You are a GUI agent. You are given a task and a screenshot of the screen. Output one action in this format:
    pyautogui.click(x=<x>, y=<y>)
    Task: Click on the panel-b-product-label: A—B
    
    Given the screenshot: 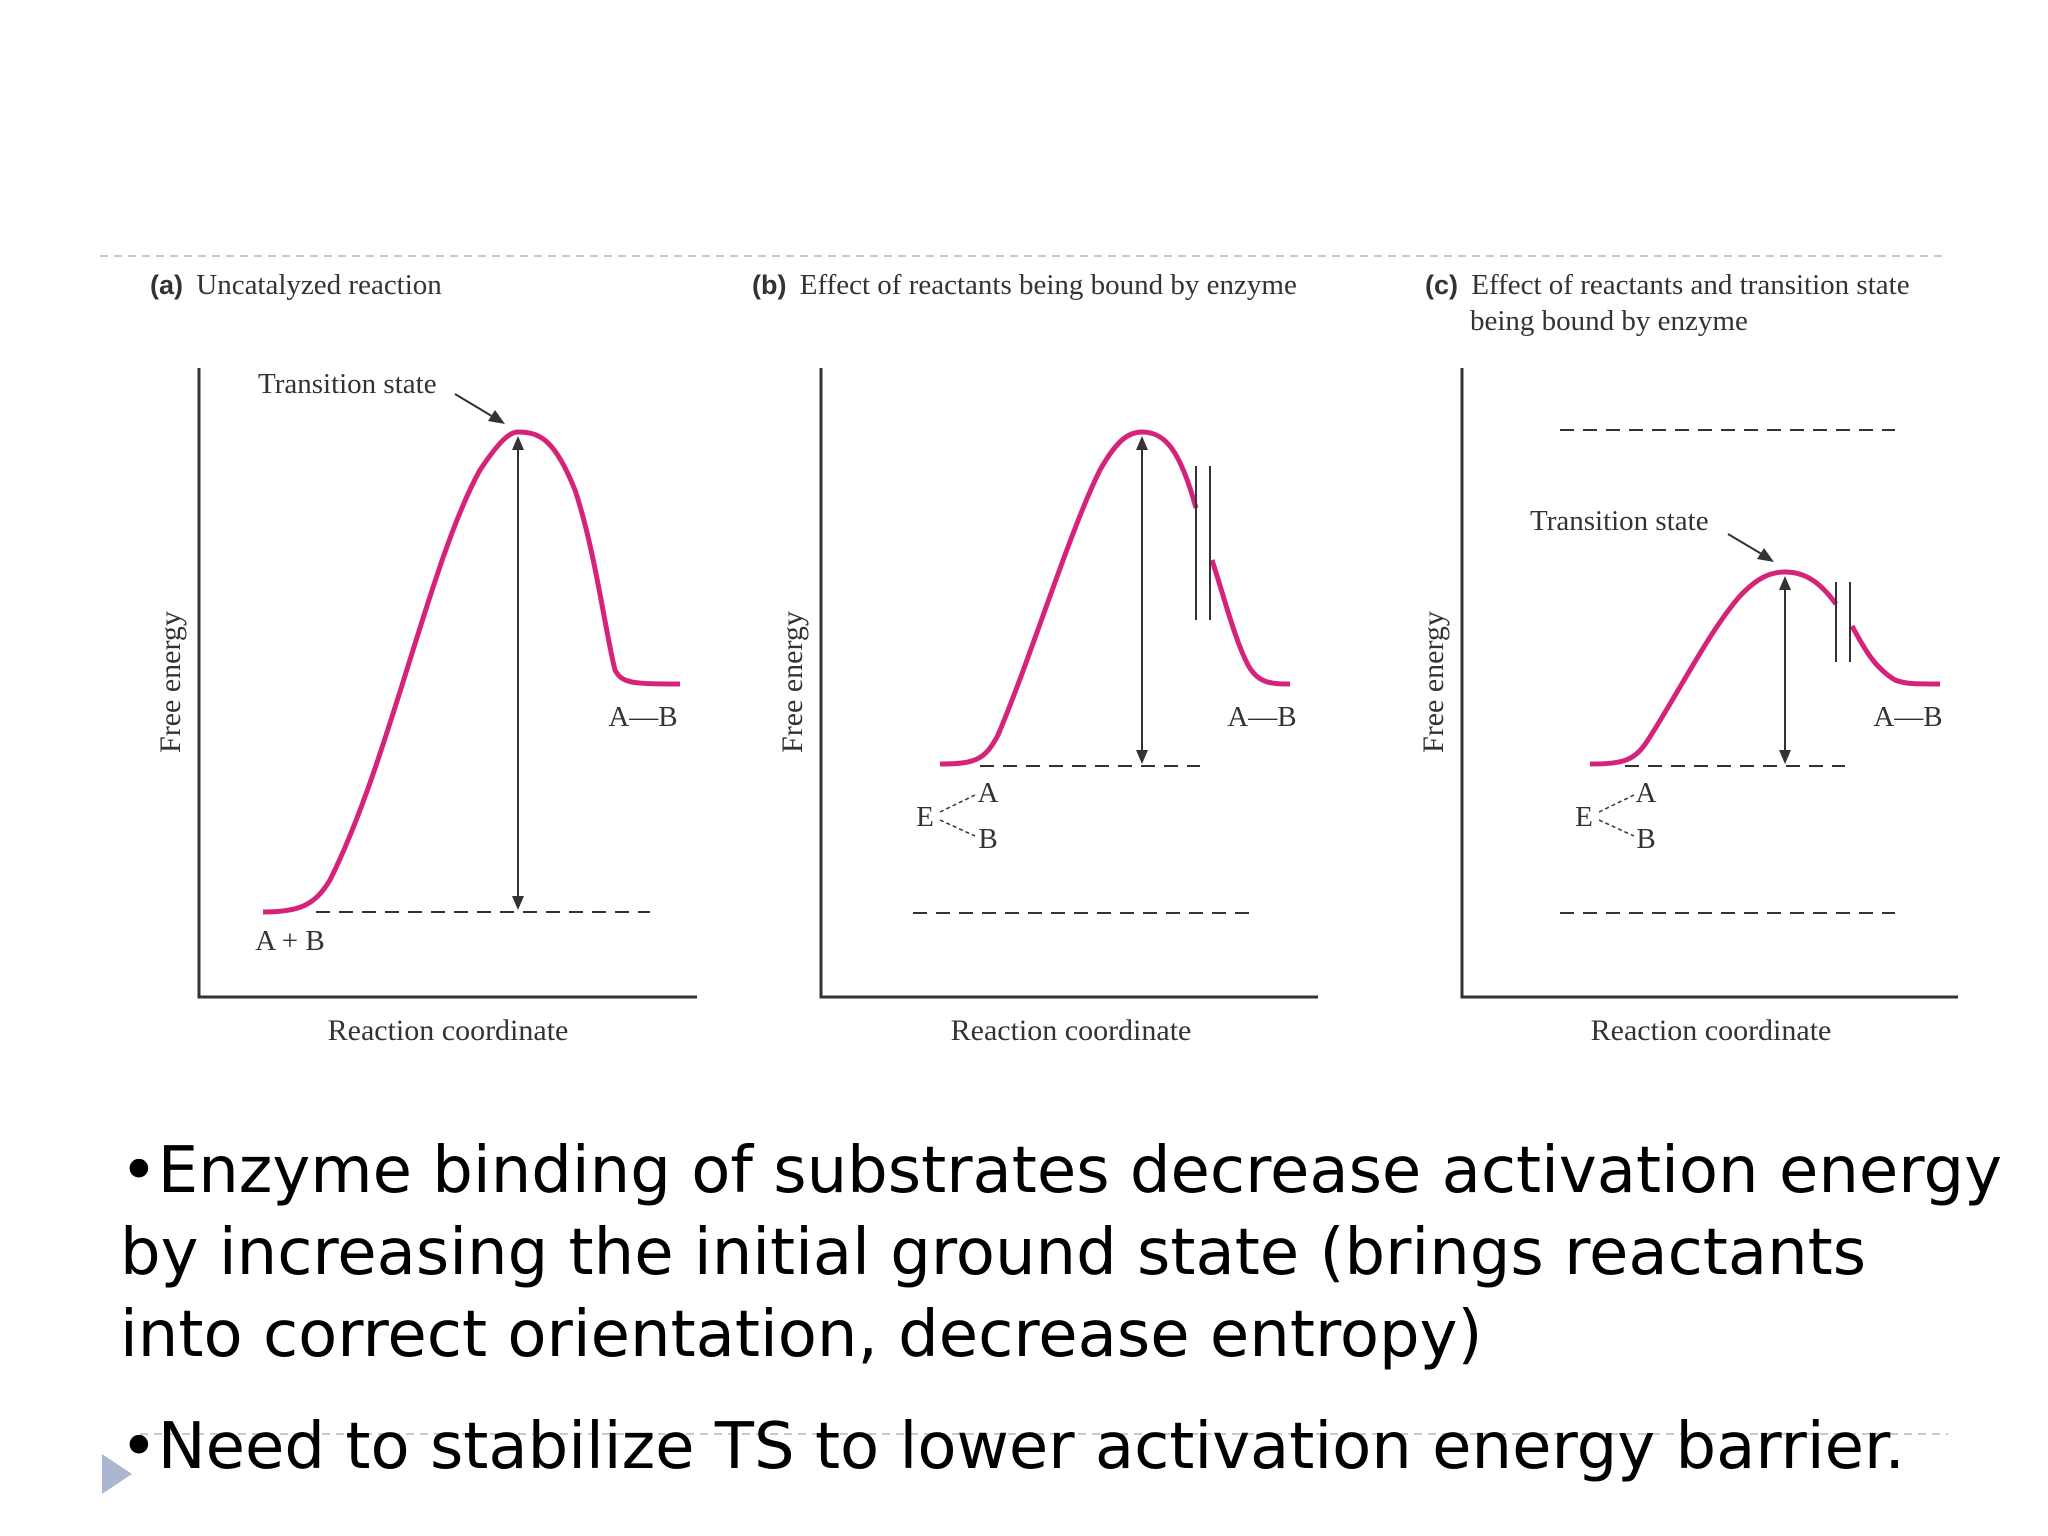 What is the action you would take?
    pyautogui.click(x=1261, y=717)
    